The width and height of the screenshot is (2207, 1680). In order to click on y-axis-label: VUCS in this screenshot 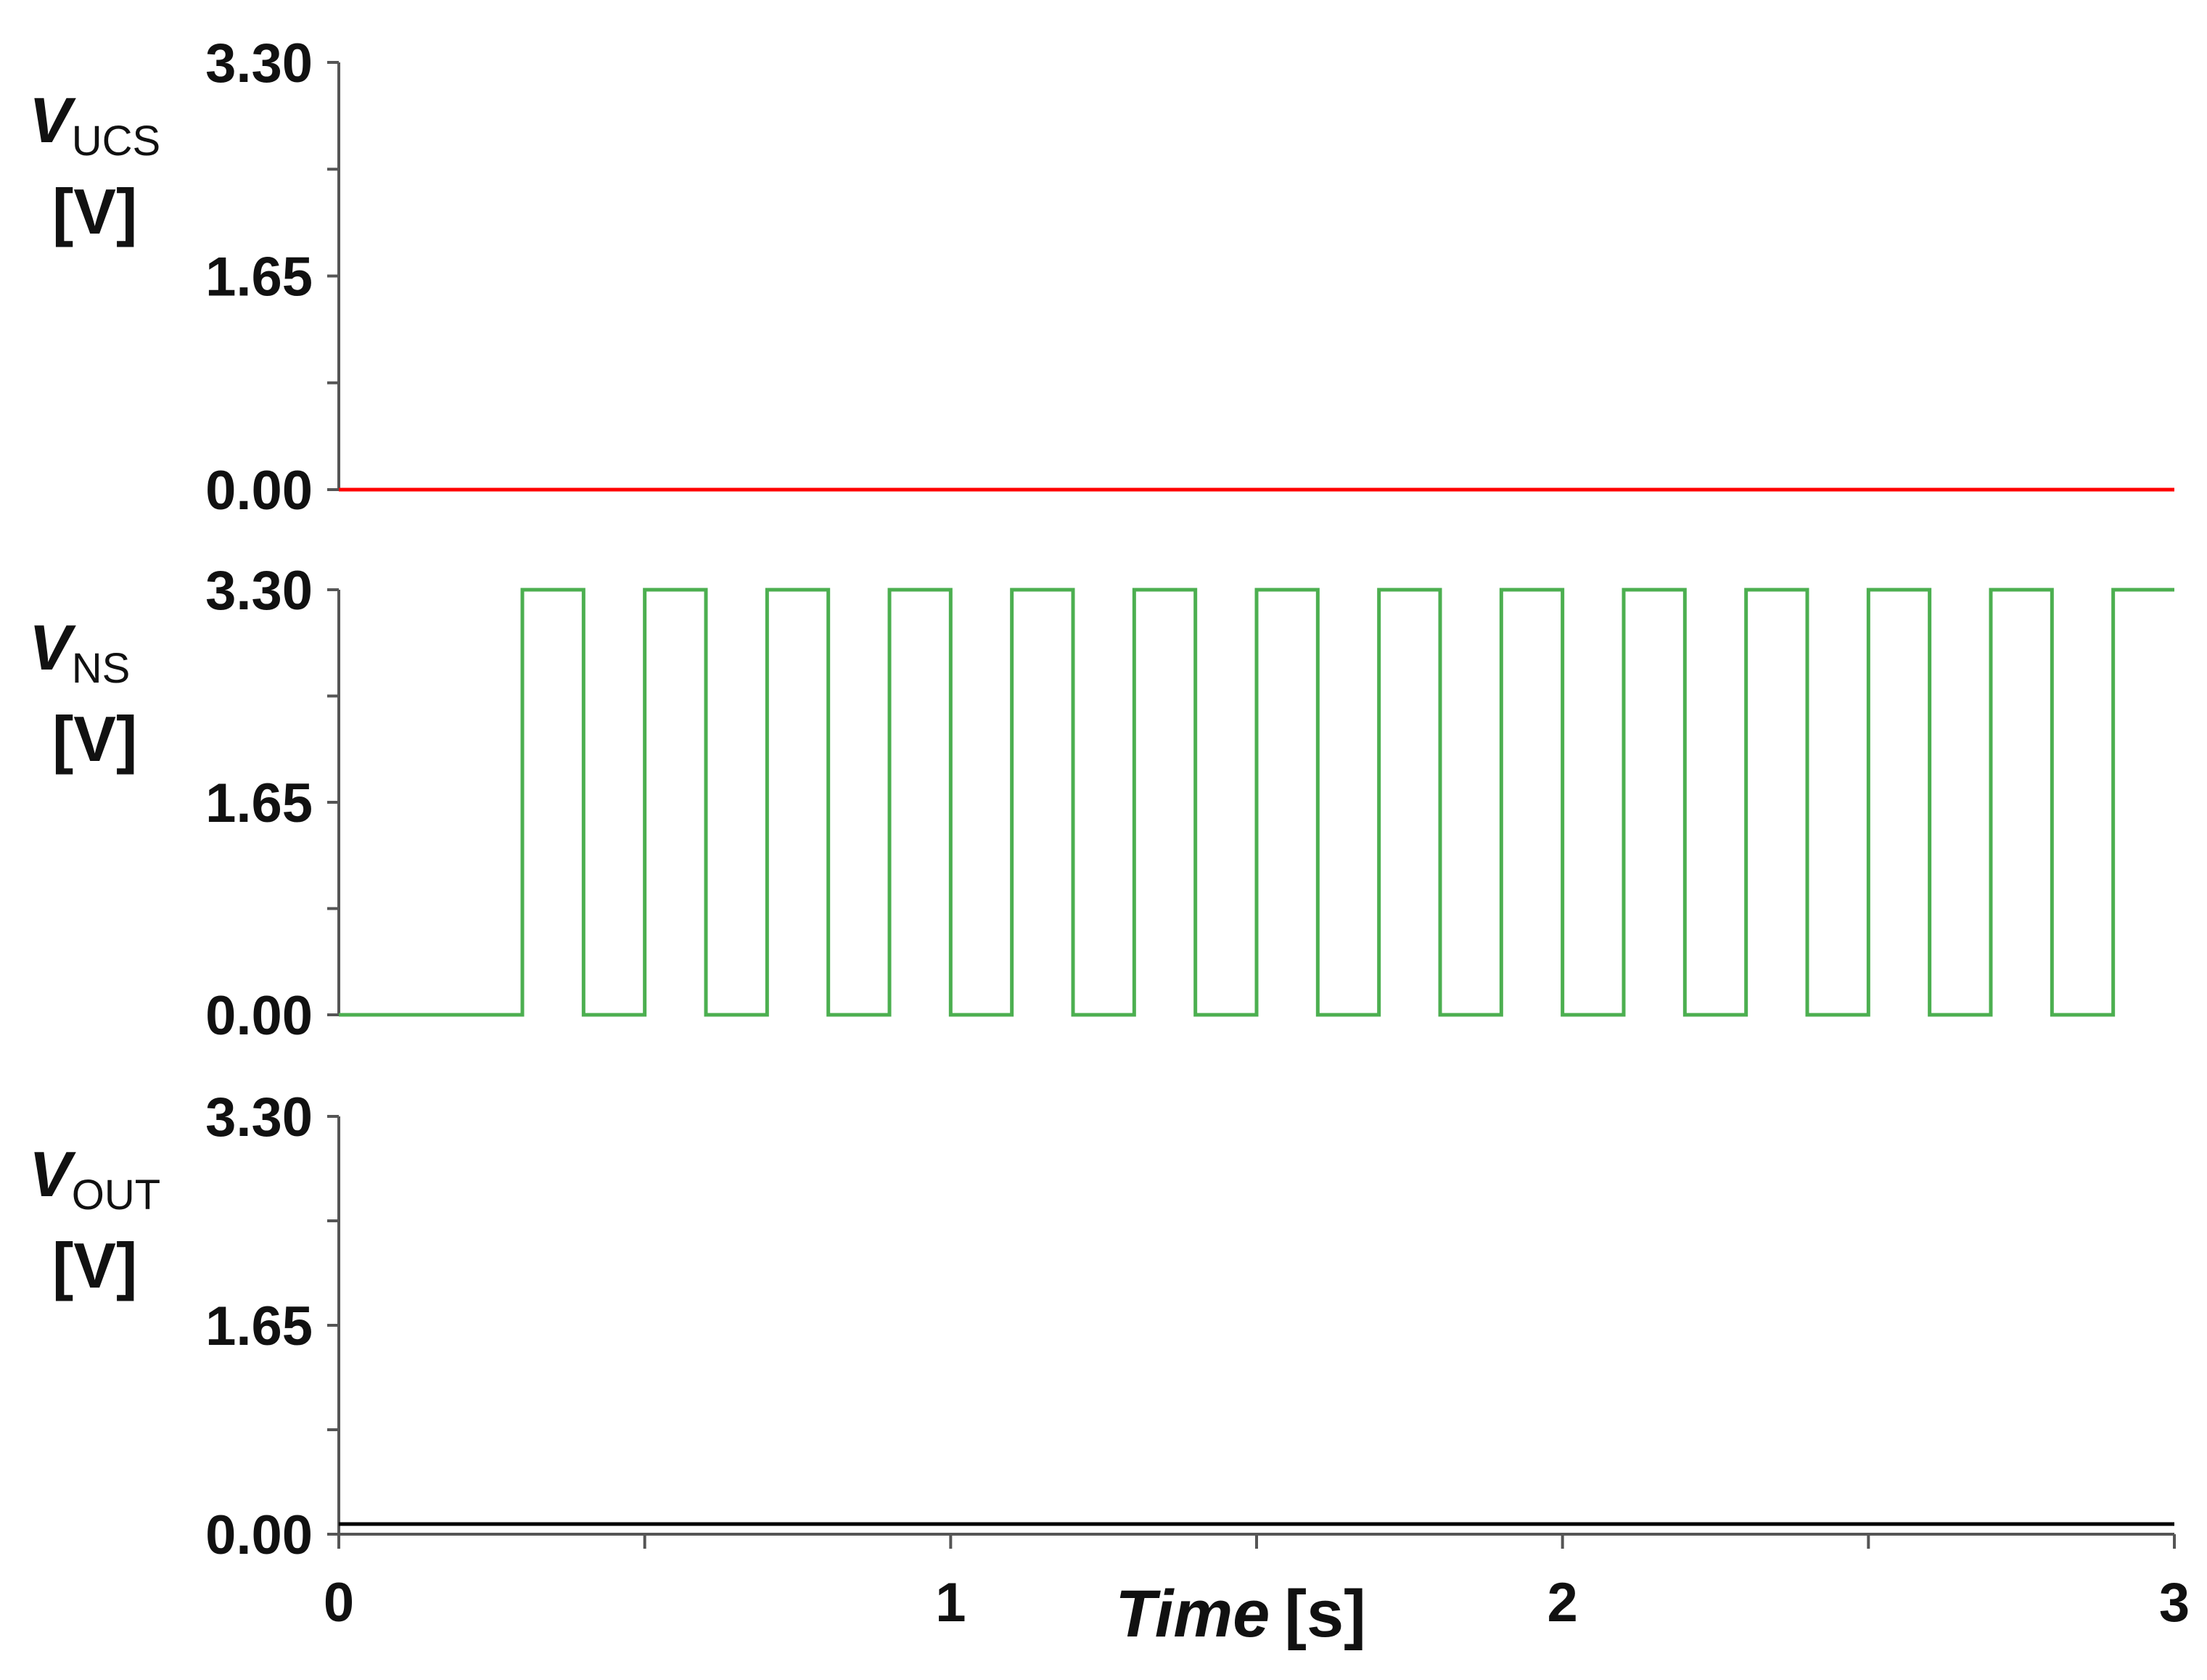, I will do `click(94, 125)`.